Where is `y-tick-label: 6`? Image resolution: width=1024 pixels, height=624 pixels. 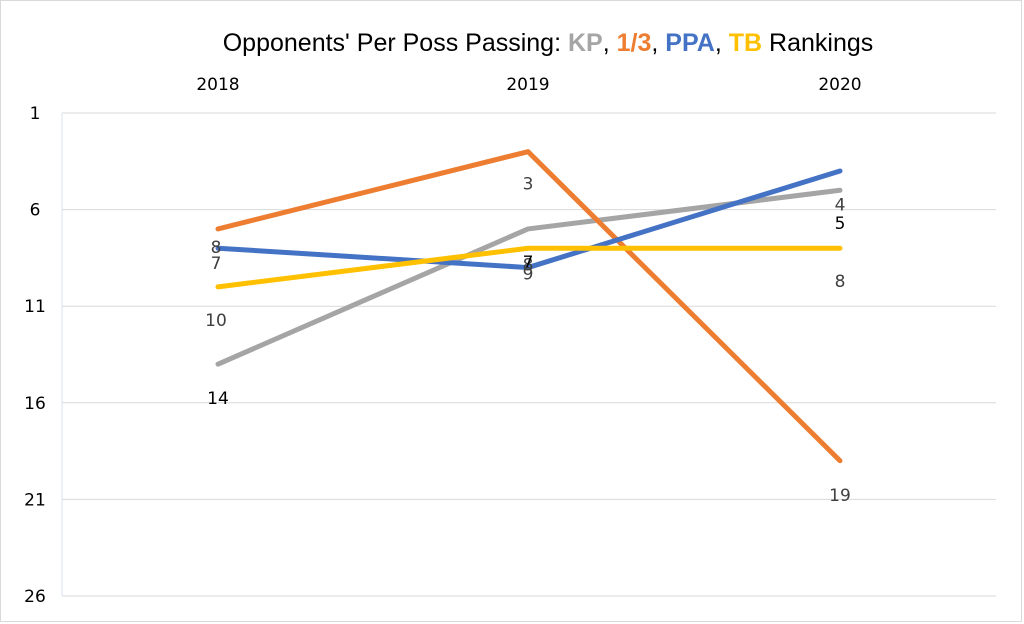
y-tick-label: 6 is located at coordinates (35, 211).